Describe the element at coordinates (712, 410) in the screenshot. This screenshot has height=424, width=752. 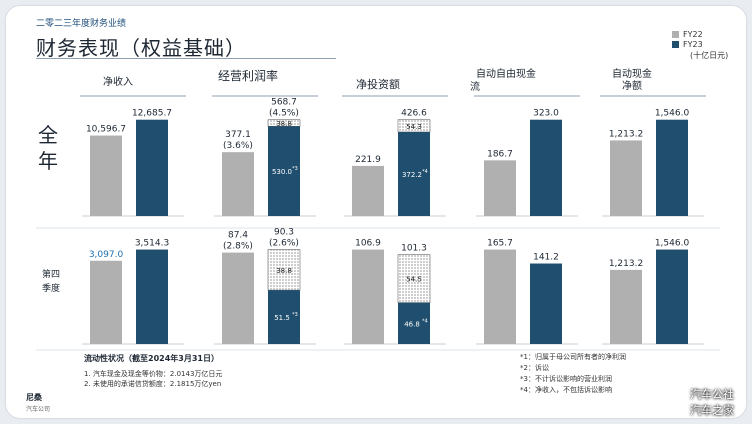
I see `watermark-2: 汽车之家` at that location.